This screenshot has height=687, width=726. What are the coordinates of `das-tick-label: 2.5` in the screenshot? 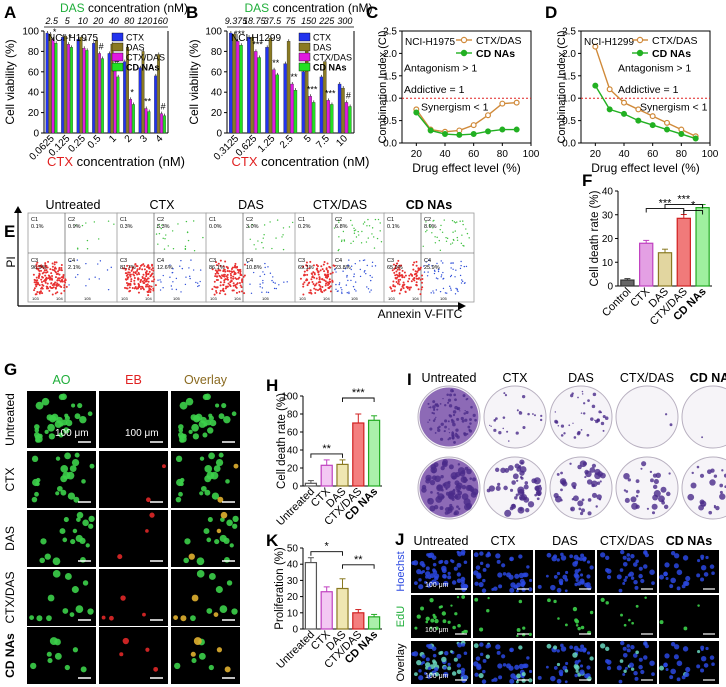 It's located at (51, 21).